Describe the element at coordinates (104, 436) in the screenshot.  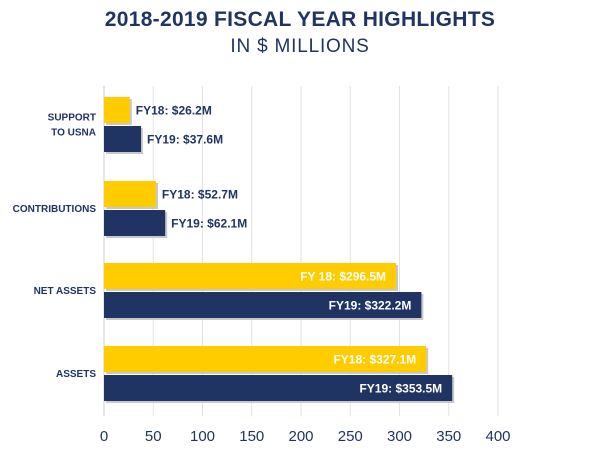
I see `x-tick-label-0: 0` at that location.